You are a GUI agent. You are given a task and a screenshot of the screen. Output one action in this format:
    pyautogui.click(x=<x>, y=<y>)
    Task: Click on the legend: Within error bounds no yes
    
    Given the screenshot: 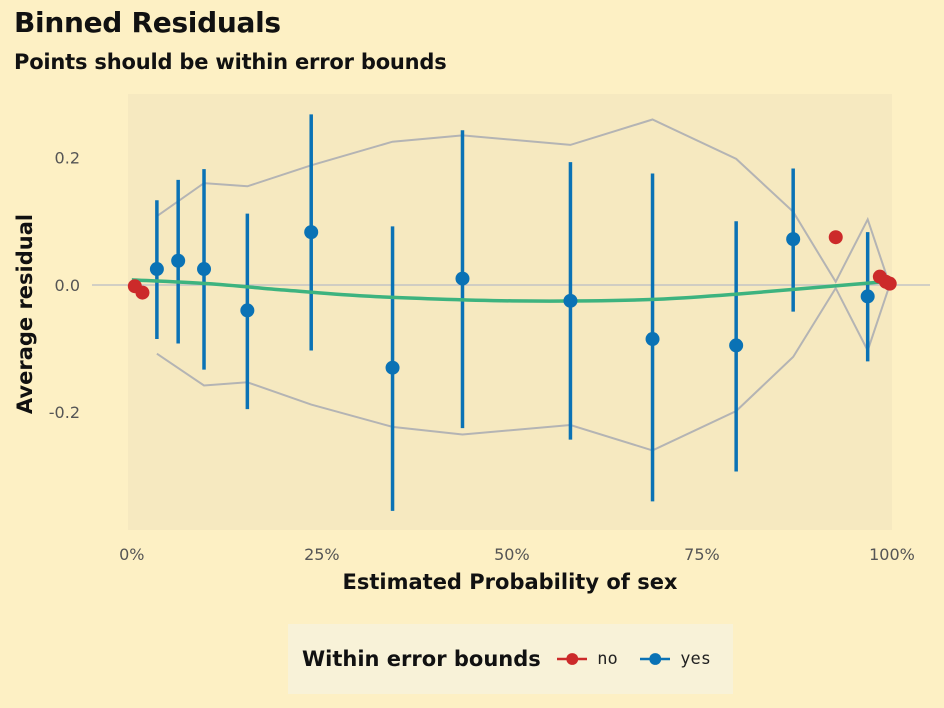 What is the action you would take?
    pyautogui.click(x=510, y=659)
    